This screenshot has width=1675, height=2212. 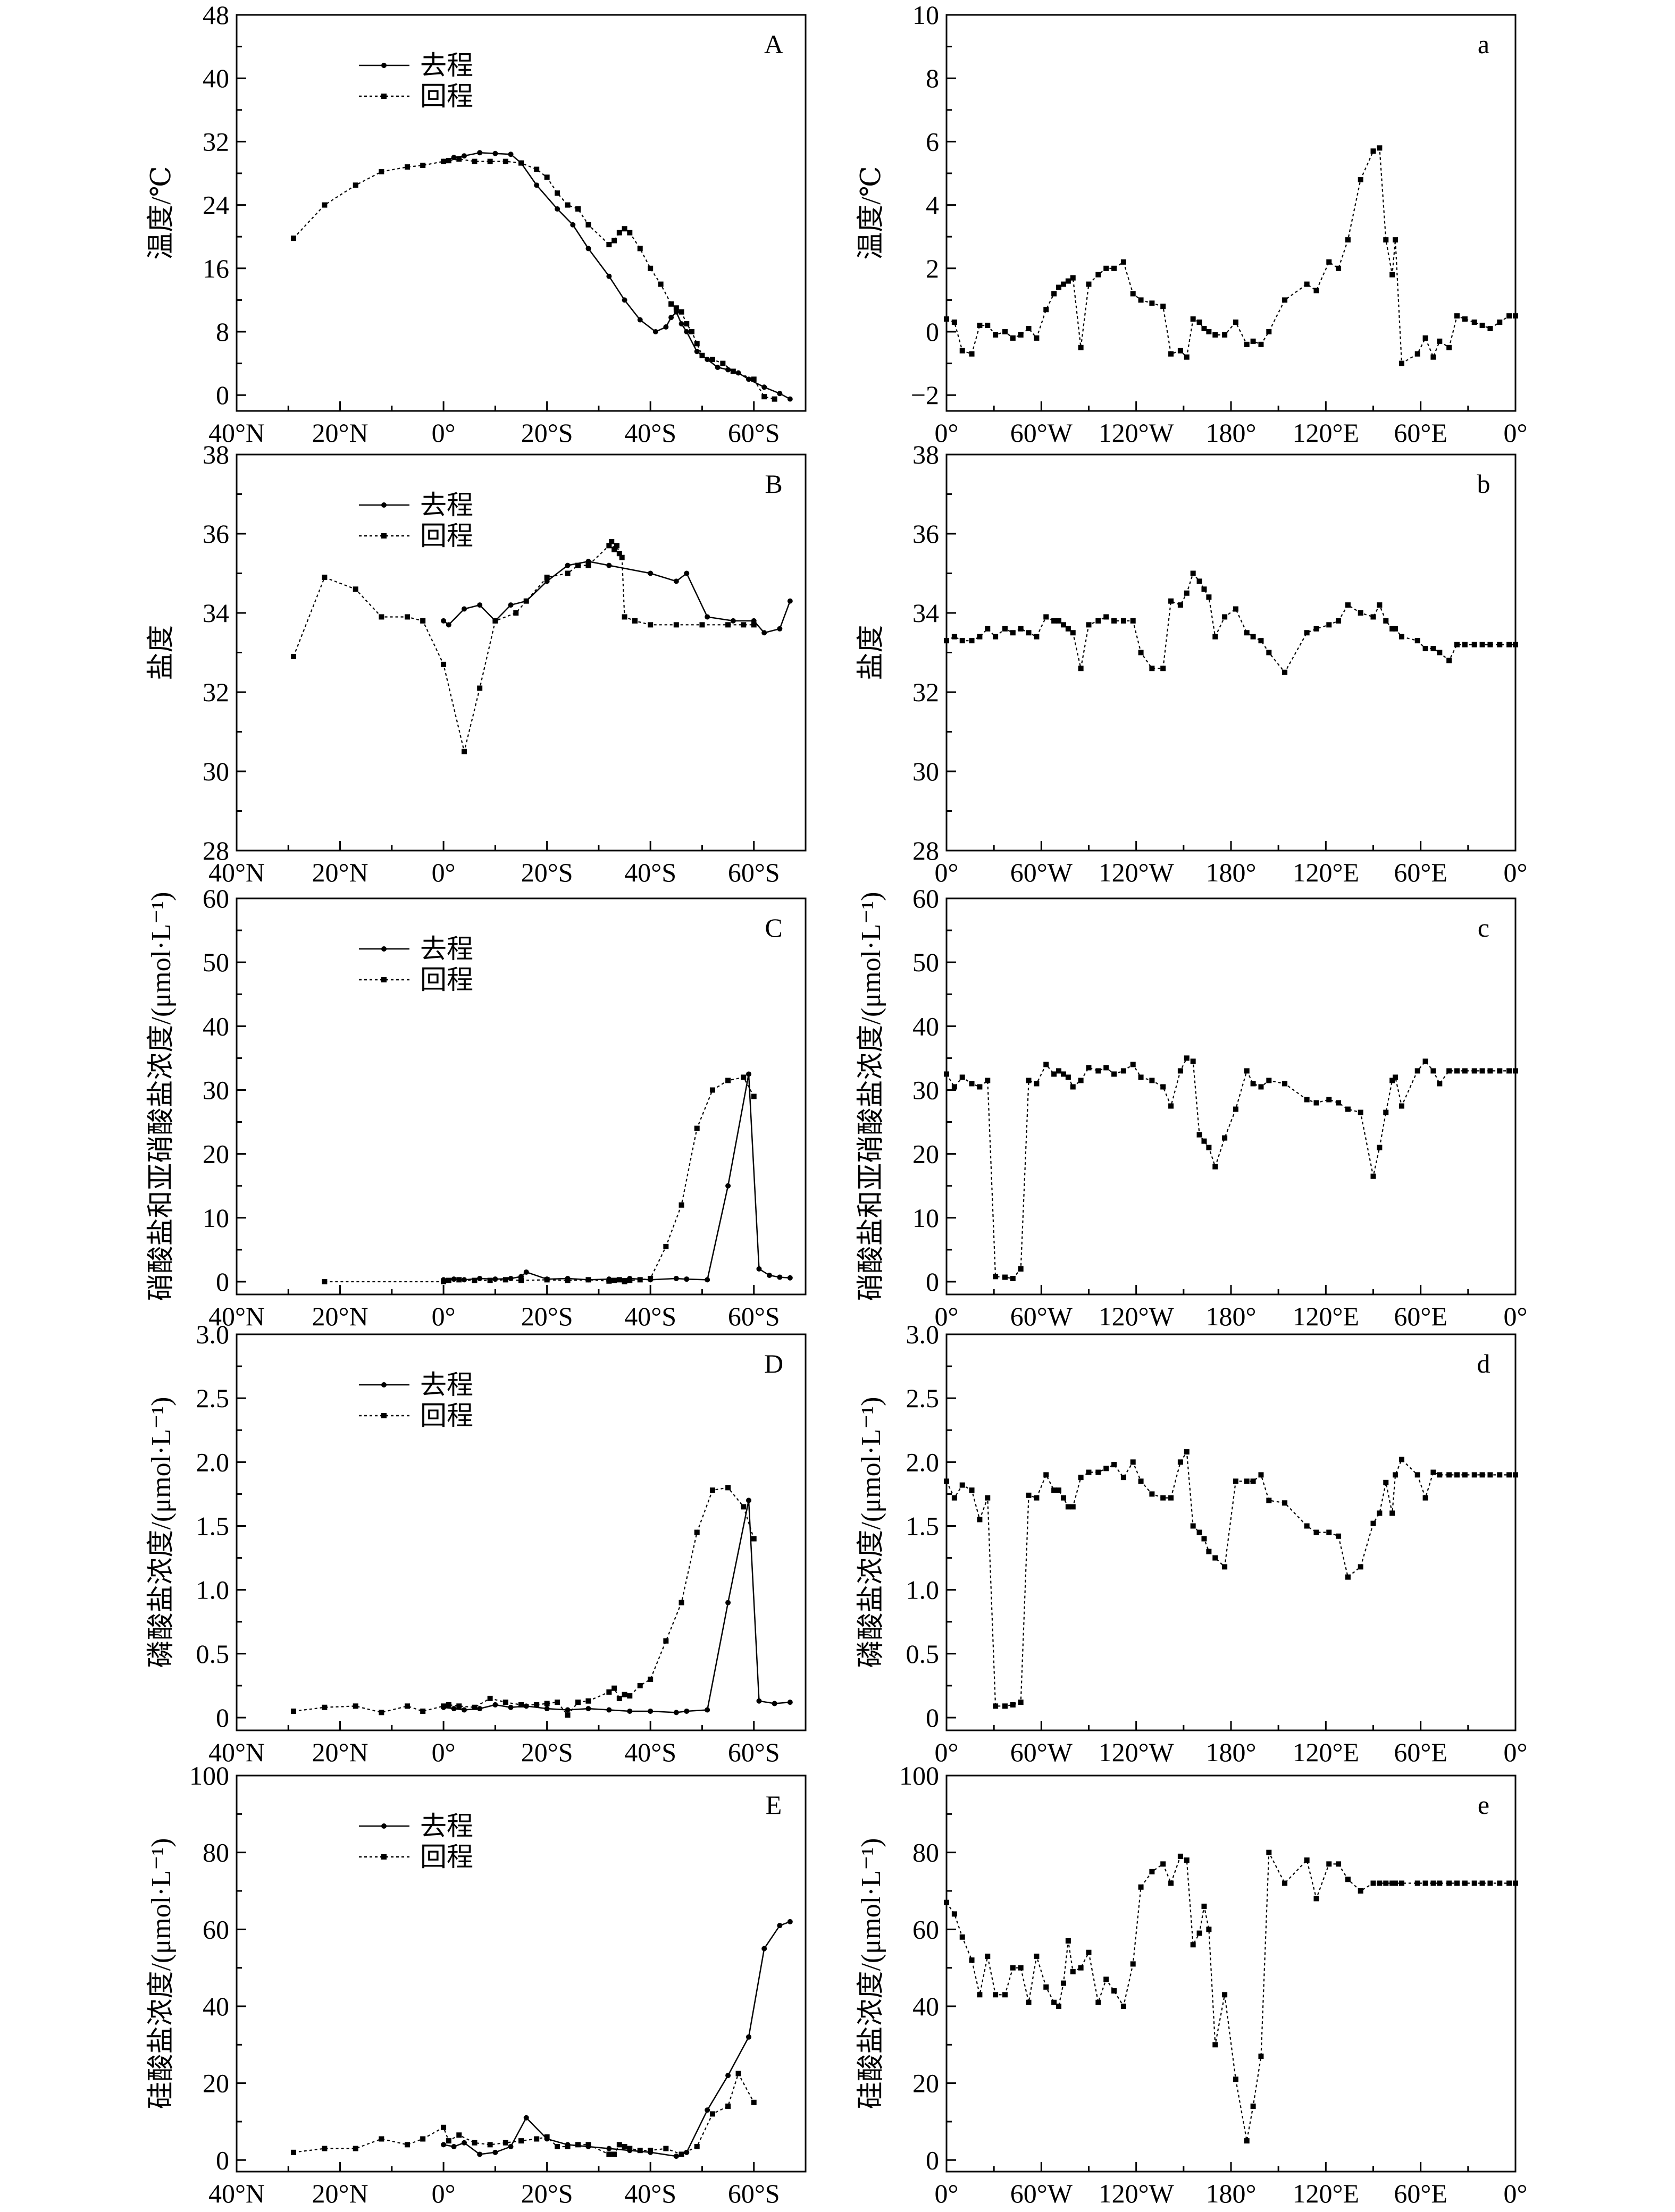 What do you see at coordinates (925, 2083) in the screenshot?
I see `y-tick-label: 20` at bounding box center [925, 2083].